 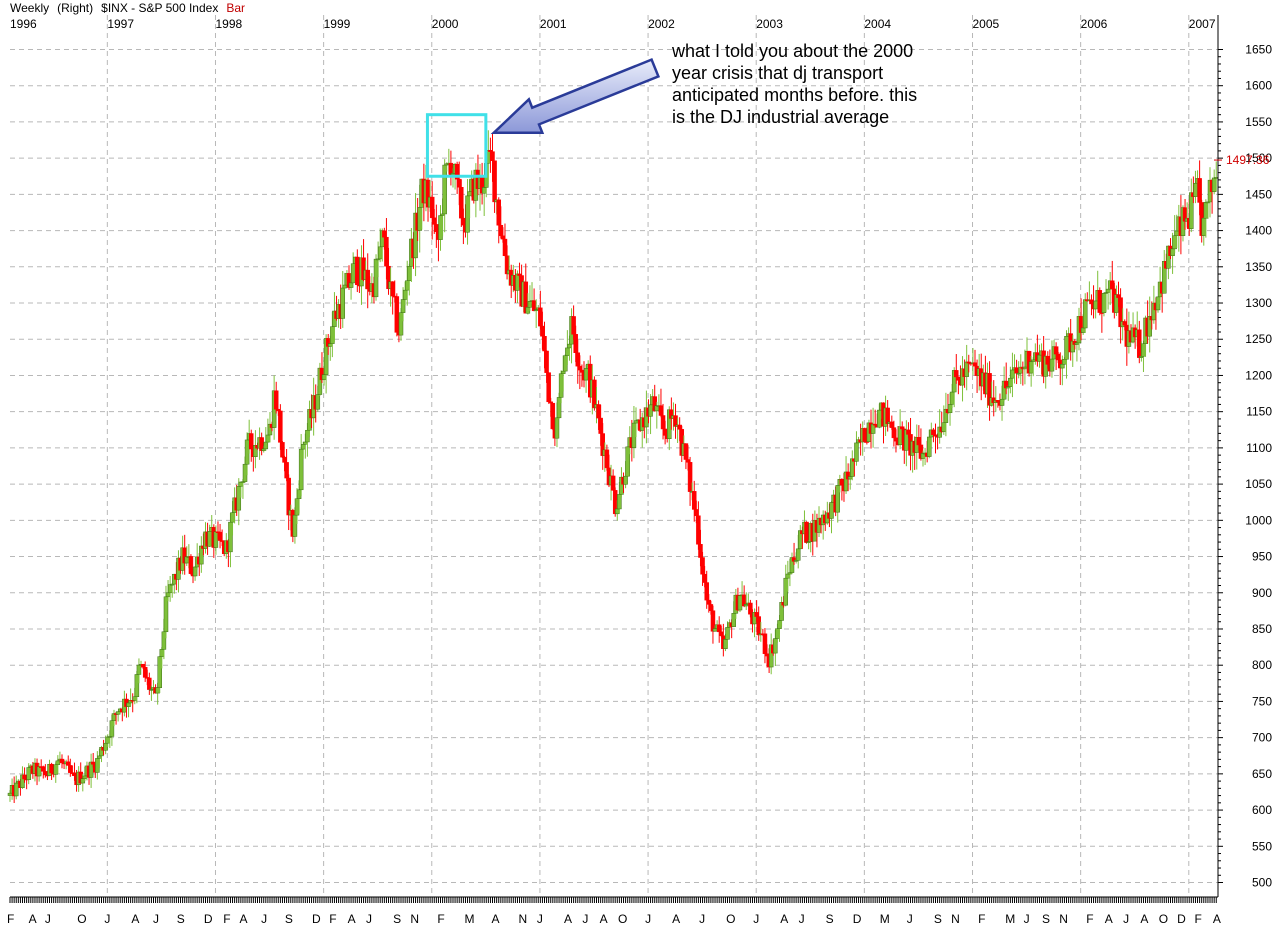 I want to click on arrow-shape, so click(x=575, y=96).